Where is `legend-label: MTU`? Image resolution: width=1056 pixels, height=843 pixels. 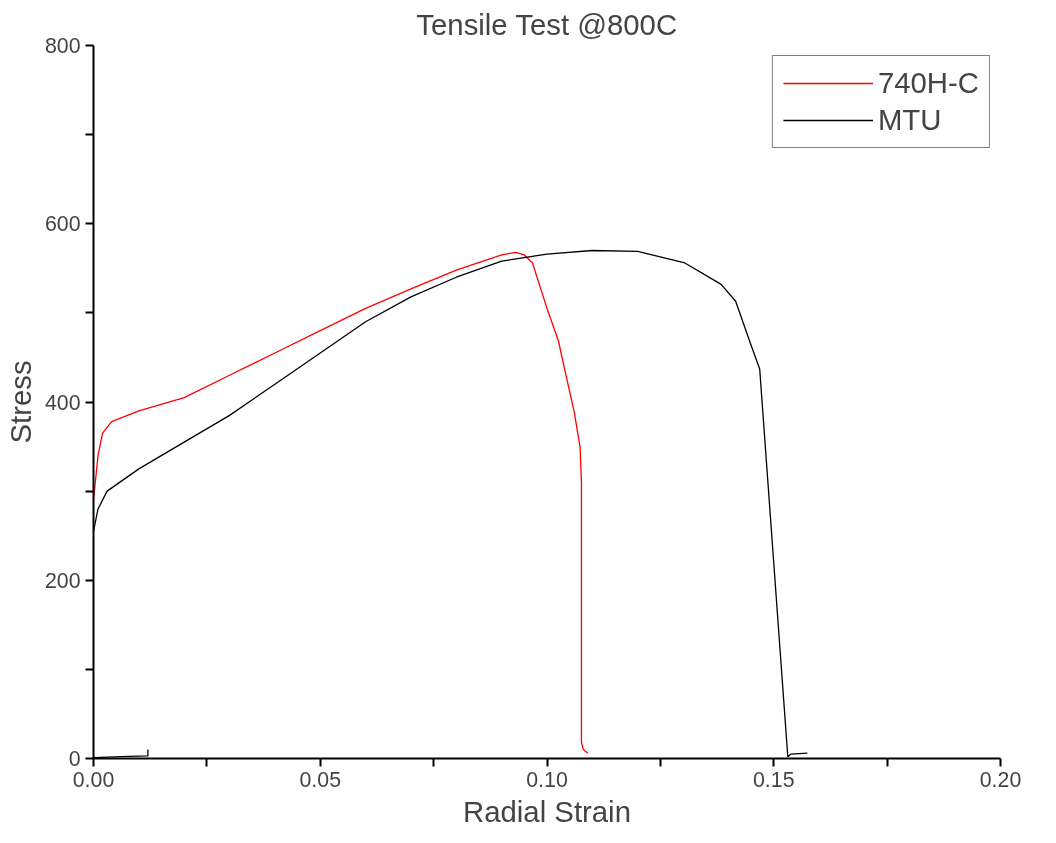
legend-label: MTU is located at coordinates (909, 120).